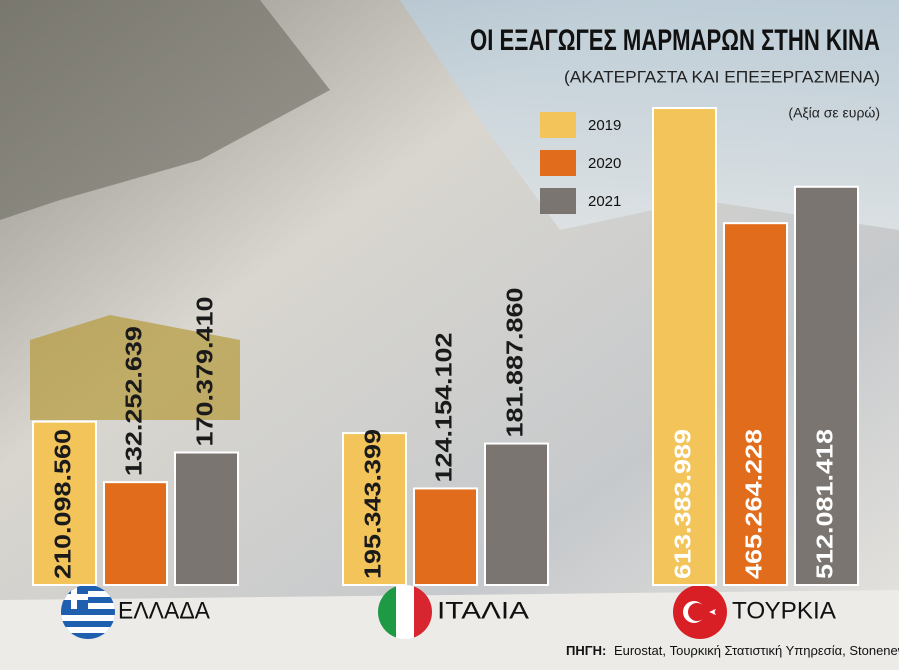  What do you see at coordinates (825, 504) in the screenshot?
I see `value-label: 512.081.418` at bounding box center [825, 504].